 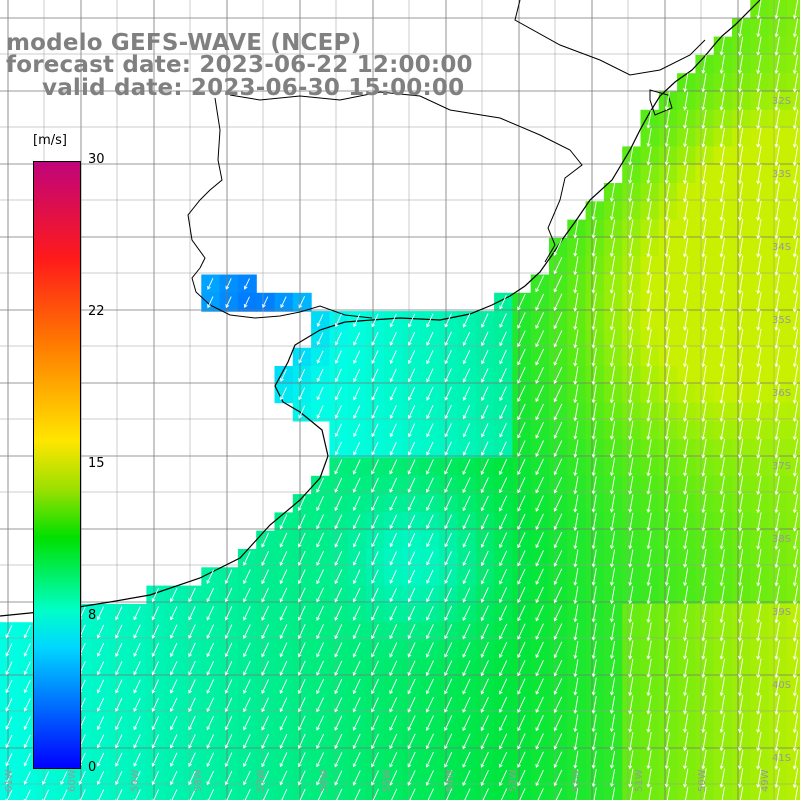 I want to click on lat-label: 33S, so click(x=781, y=174).